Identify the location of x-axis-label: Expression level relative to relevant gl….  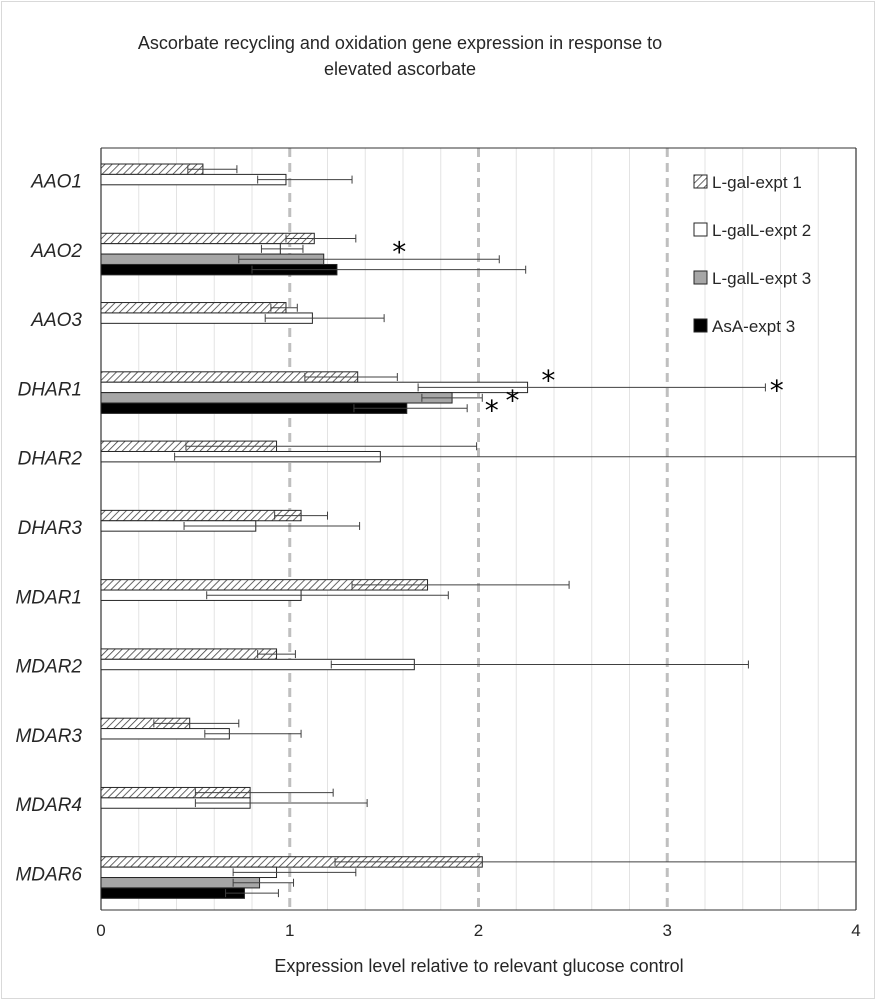
(478, 966).